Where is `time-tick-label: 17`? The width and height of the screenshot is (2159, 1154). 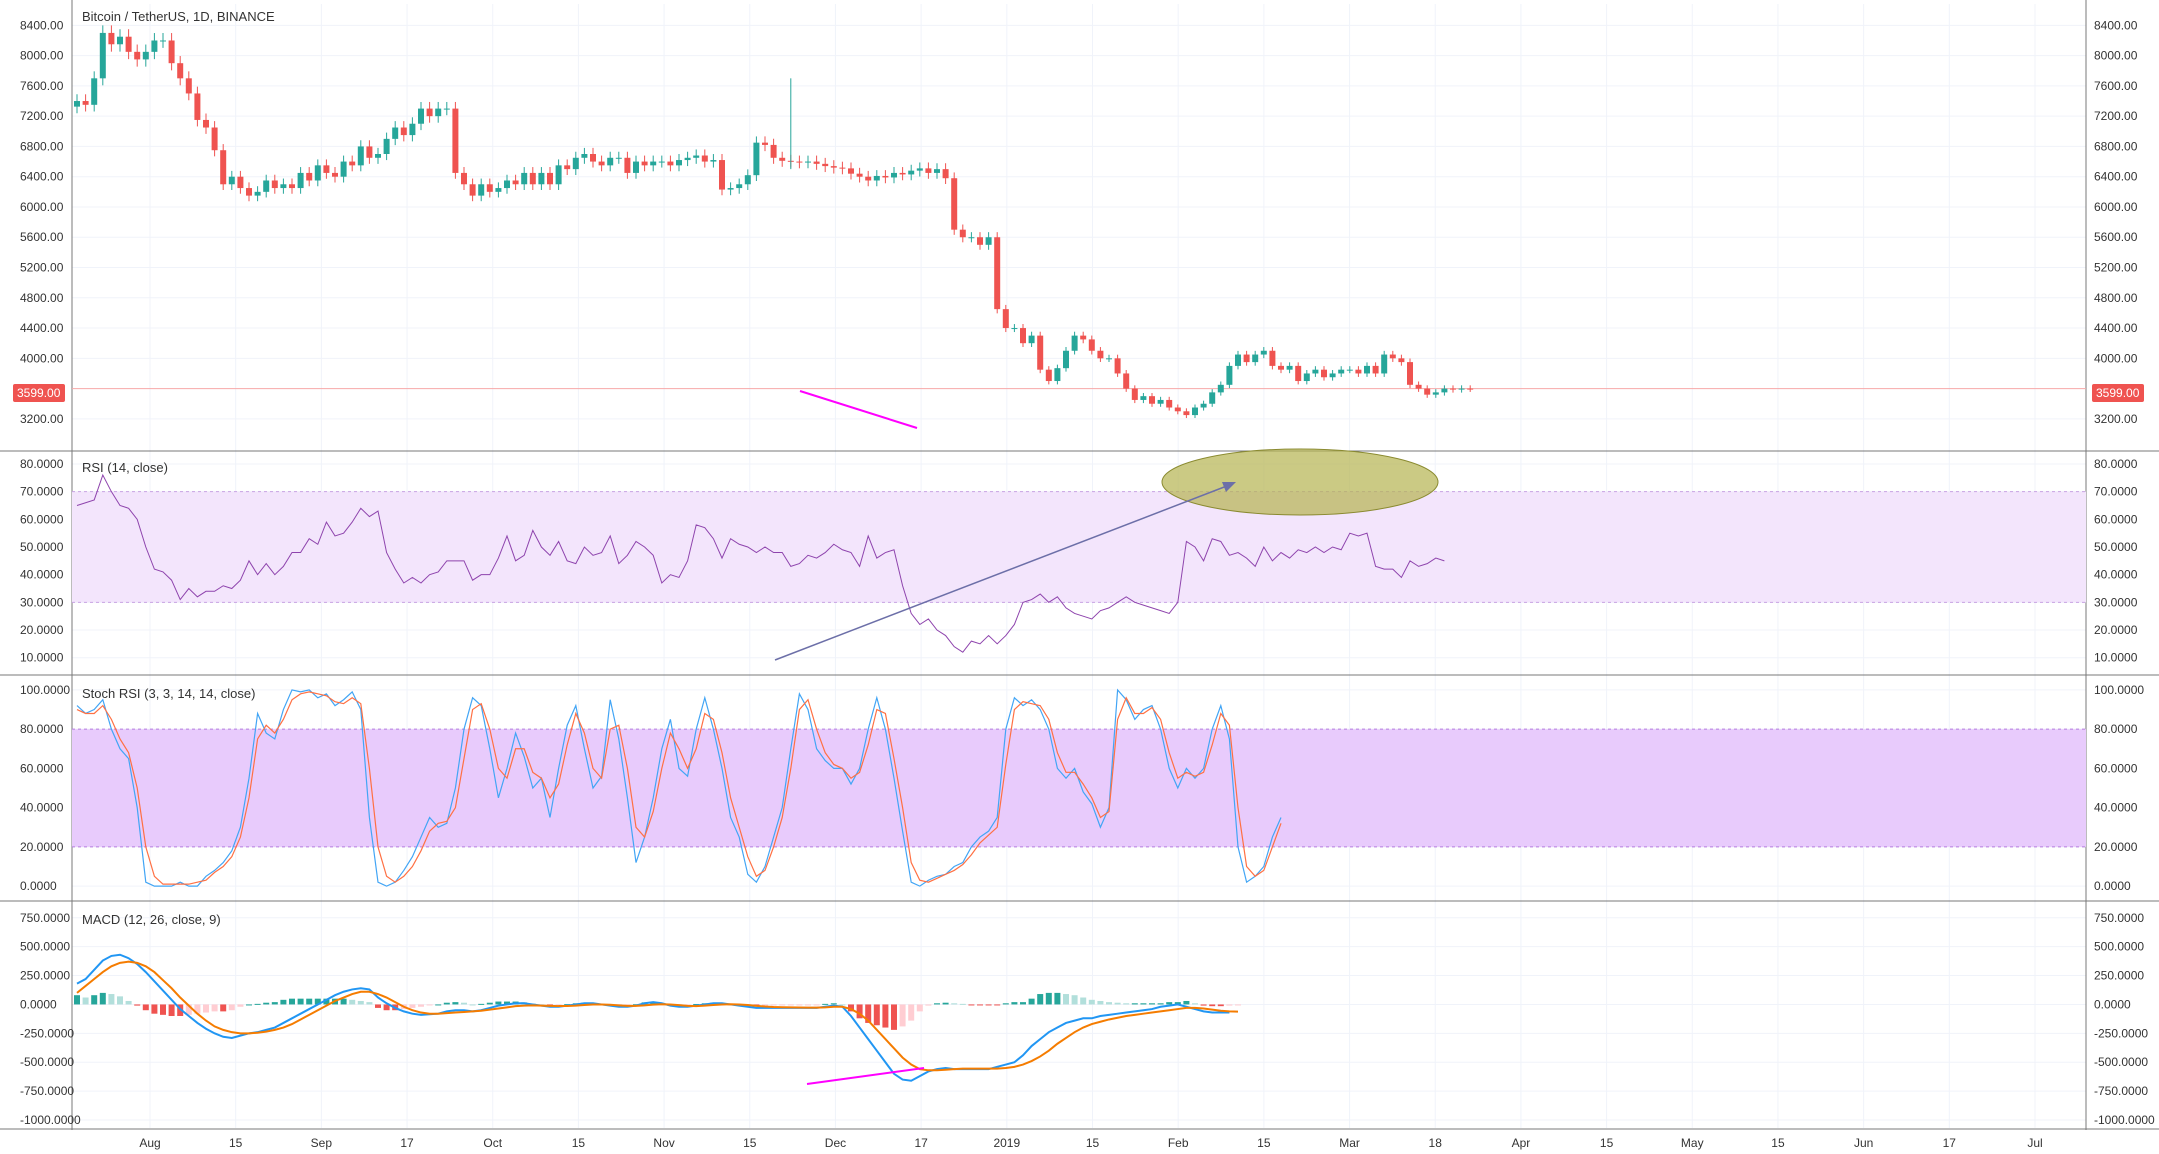
time-tick-label: 17 is located at coordinates (921, 1143).